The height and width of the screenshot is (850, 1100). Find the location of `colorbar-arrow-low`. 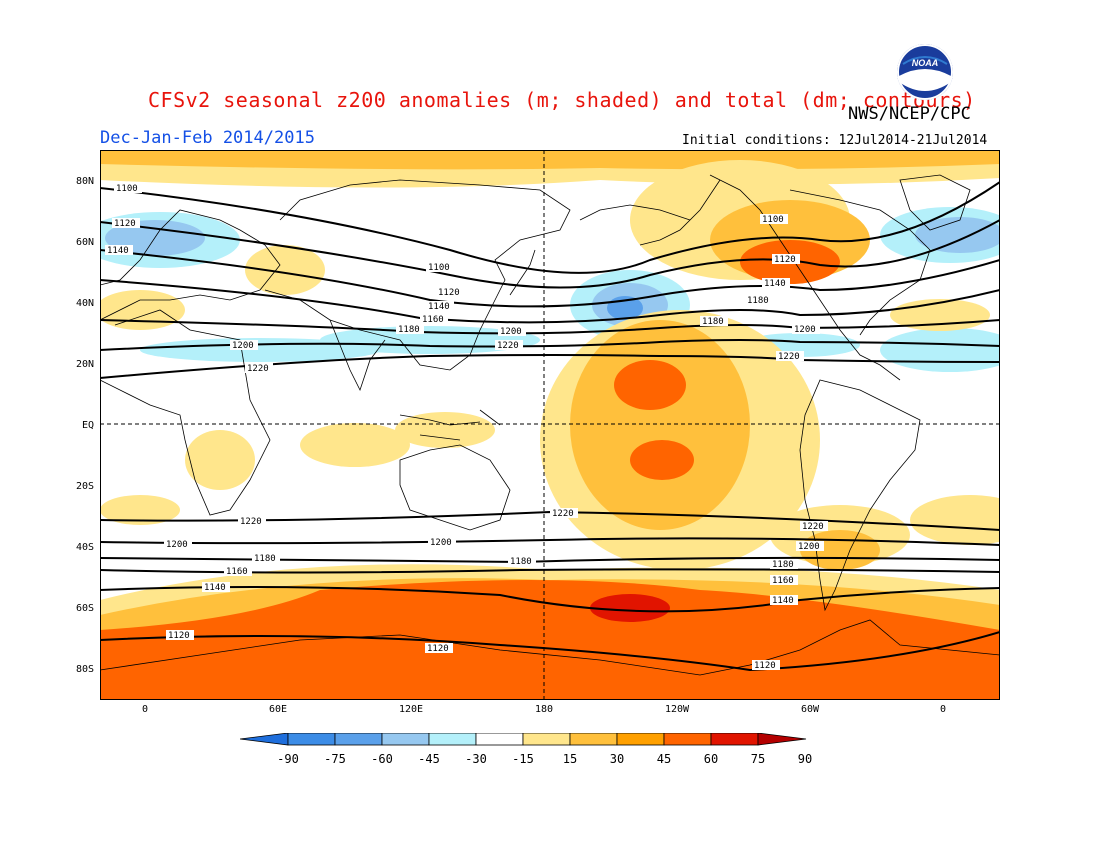

colorbar-arrow-low is located at coordinates (264, 739).